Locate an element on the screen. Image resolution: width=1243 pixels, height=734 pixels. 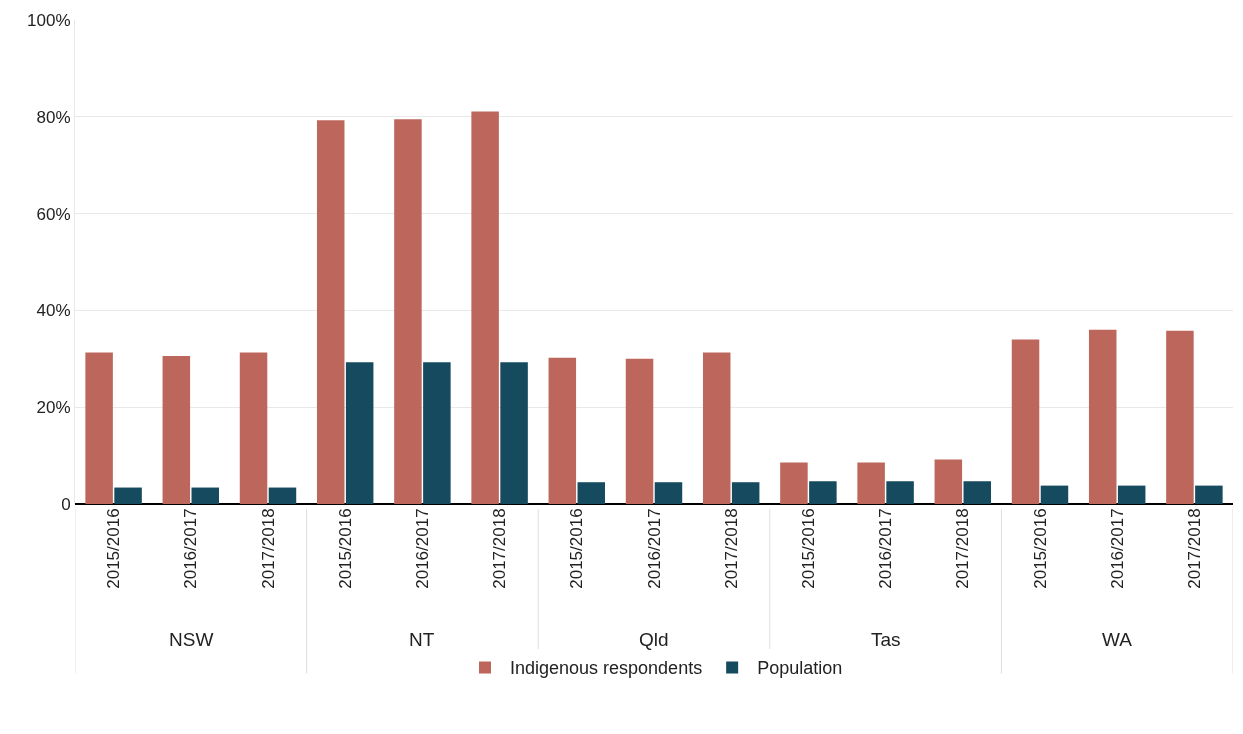
legend-label: Population is located at coordinates (800, 668).